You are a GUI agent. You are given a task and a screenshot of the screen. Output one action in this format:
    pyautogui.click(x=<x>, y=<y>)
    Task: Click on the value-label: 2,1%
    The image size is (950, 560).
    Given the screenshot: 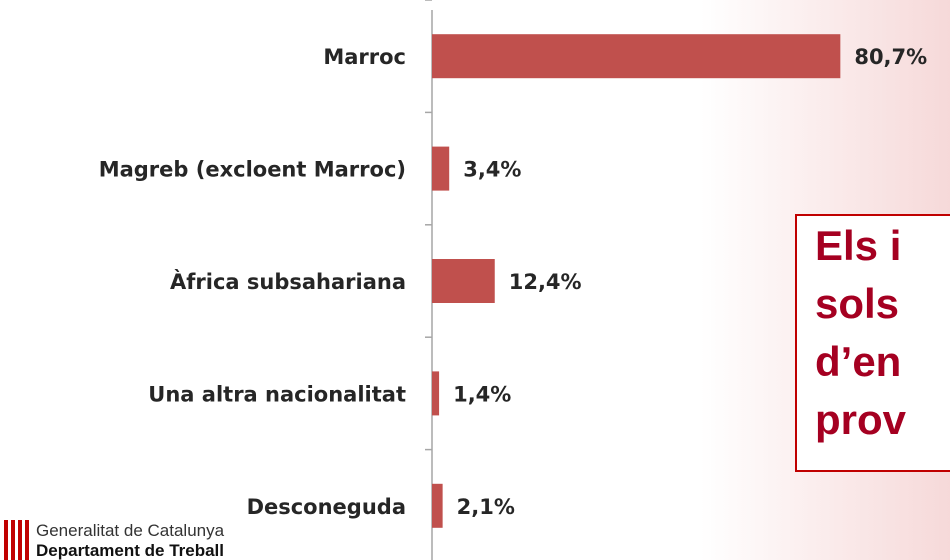 What is the action you would take?
    pyautogui.click(x=486, y=507)
    